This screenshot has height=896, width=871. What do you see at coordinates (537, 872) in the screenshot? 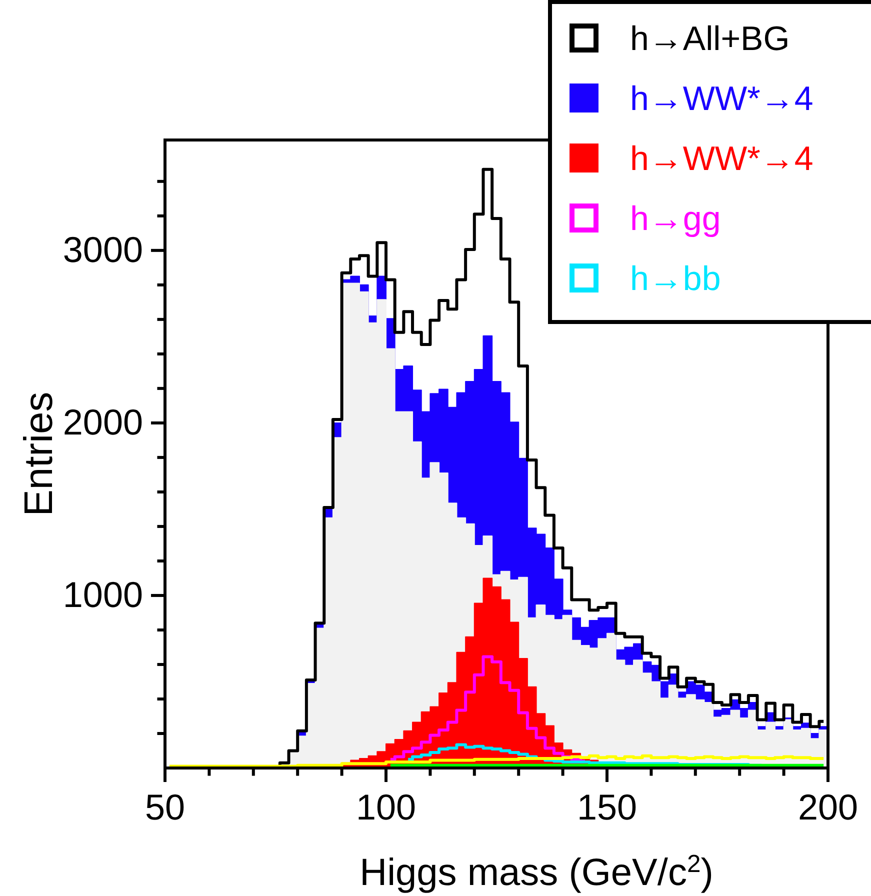
I see `x-axis-title: Higgs mass (GeV/c$^{2}$)` at bounding box center [537, 872].